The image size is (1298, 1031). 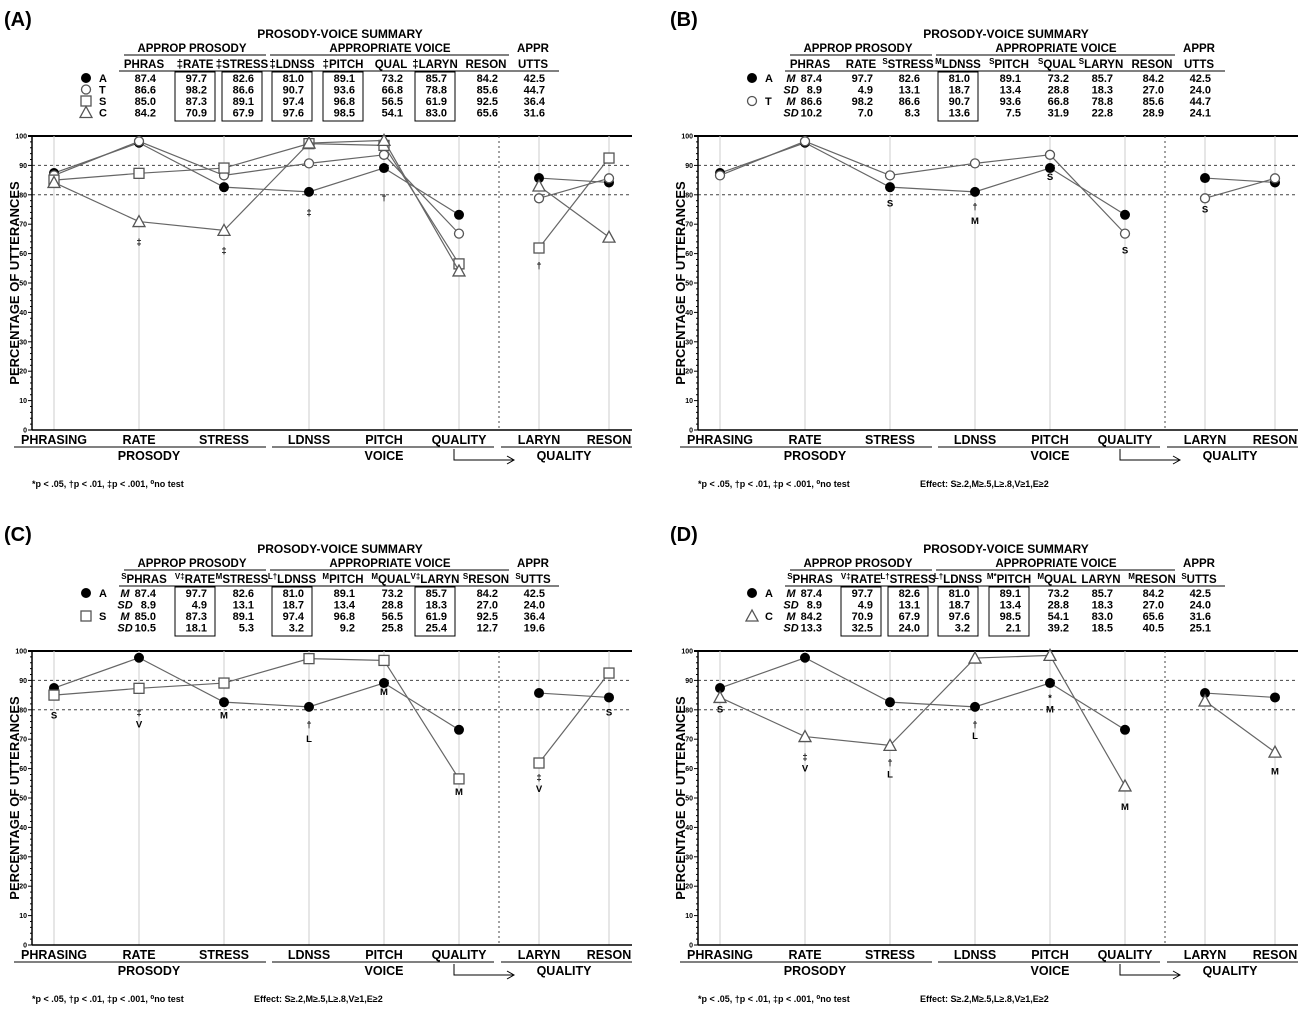 I want to click on summary-cell: 61.9, so click(x=436, y=102).